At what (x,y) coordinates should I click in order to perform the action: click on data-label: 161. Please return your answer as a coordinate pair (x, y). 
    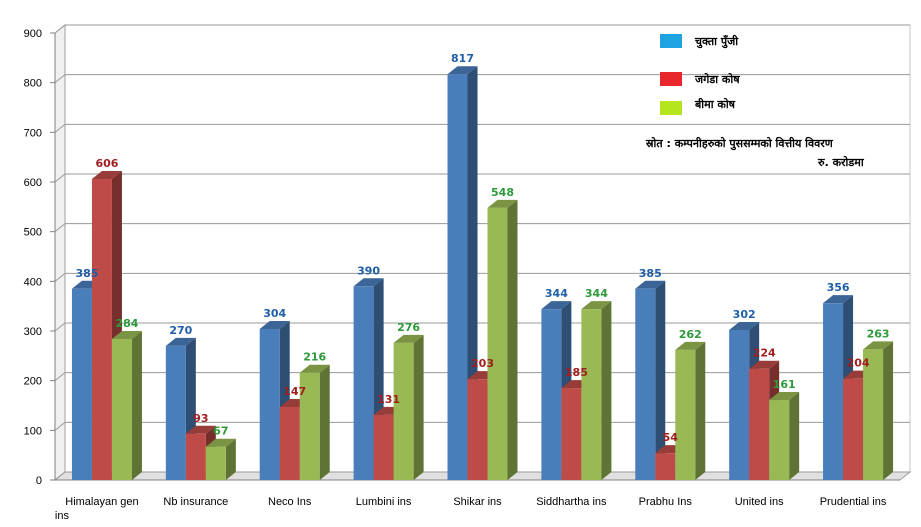
    Looking at the image, I should click on (784, 384).